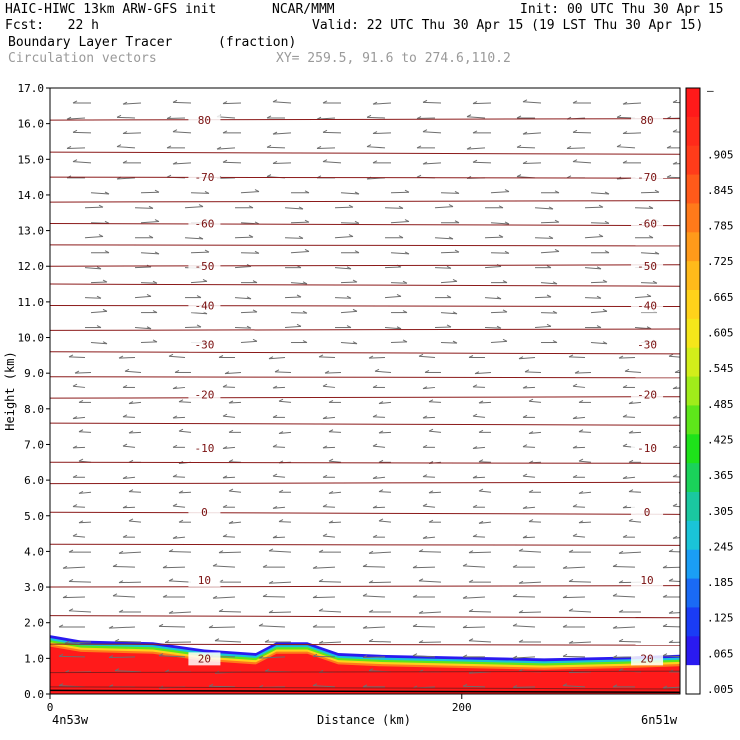 Image resolution: width=740 pixels, height=740 pixels. I want to click on y-tick-label: 17.0, so click(31, 88).